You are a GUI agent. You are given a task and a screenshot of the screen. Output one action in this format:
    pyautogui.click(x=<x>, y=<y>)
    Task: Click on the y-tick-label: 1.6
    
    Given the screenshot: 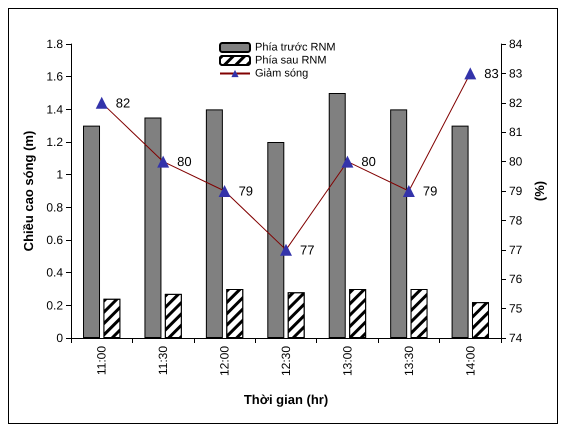 What is the action you would take?
    pyautogui.click(x=55, y=77)
    